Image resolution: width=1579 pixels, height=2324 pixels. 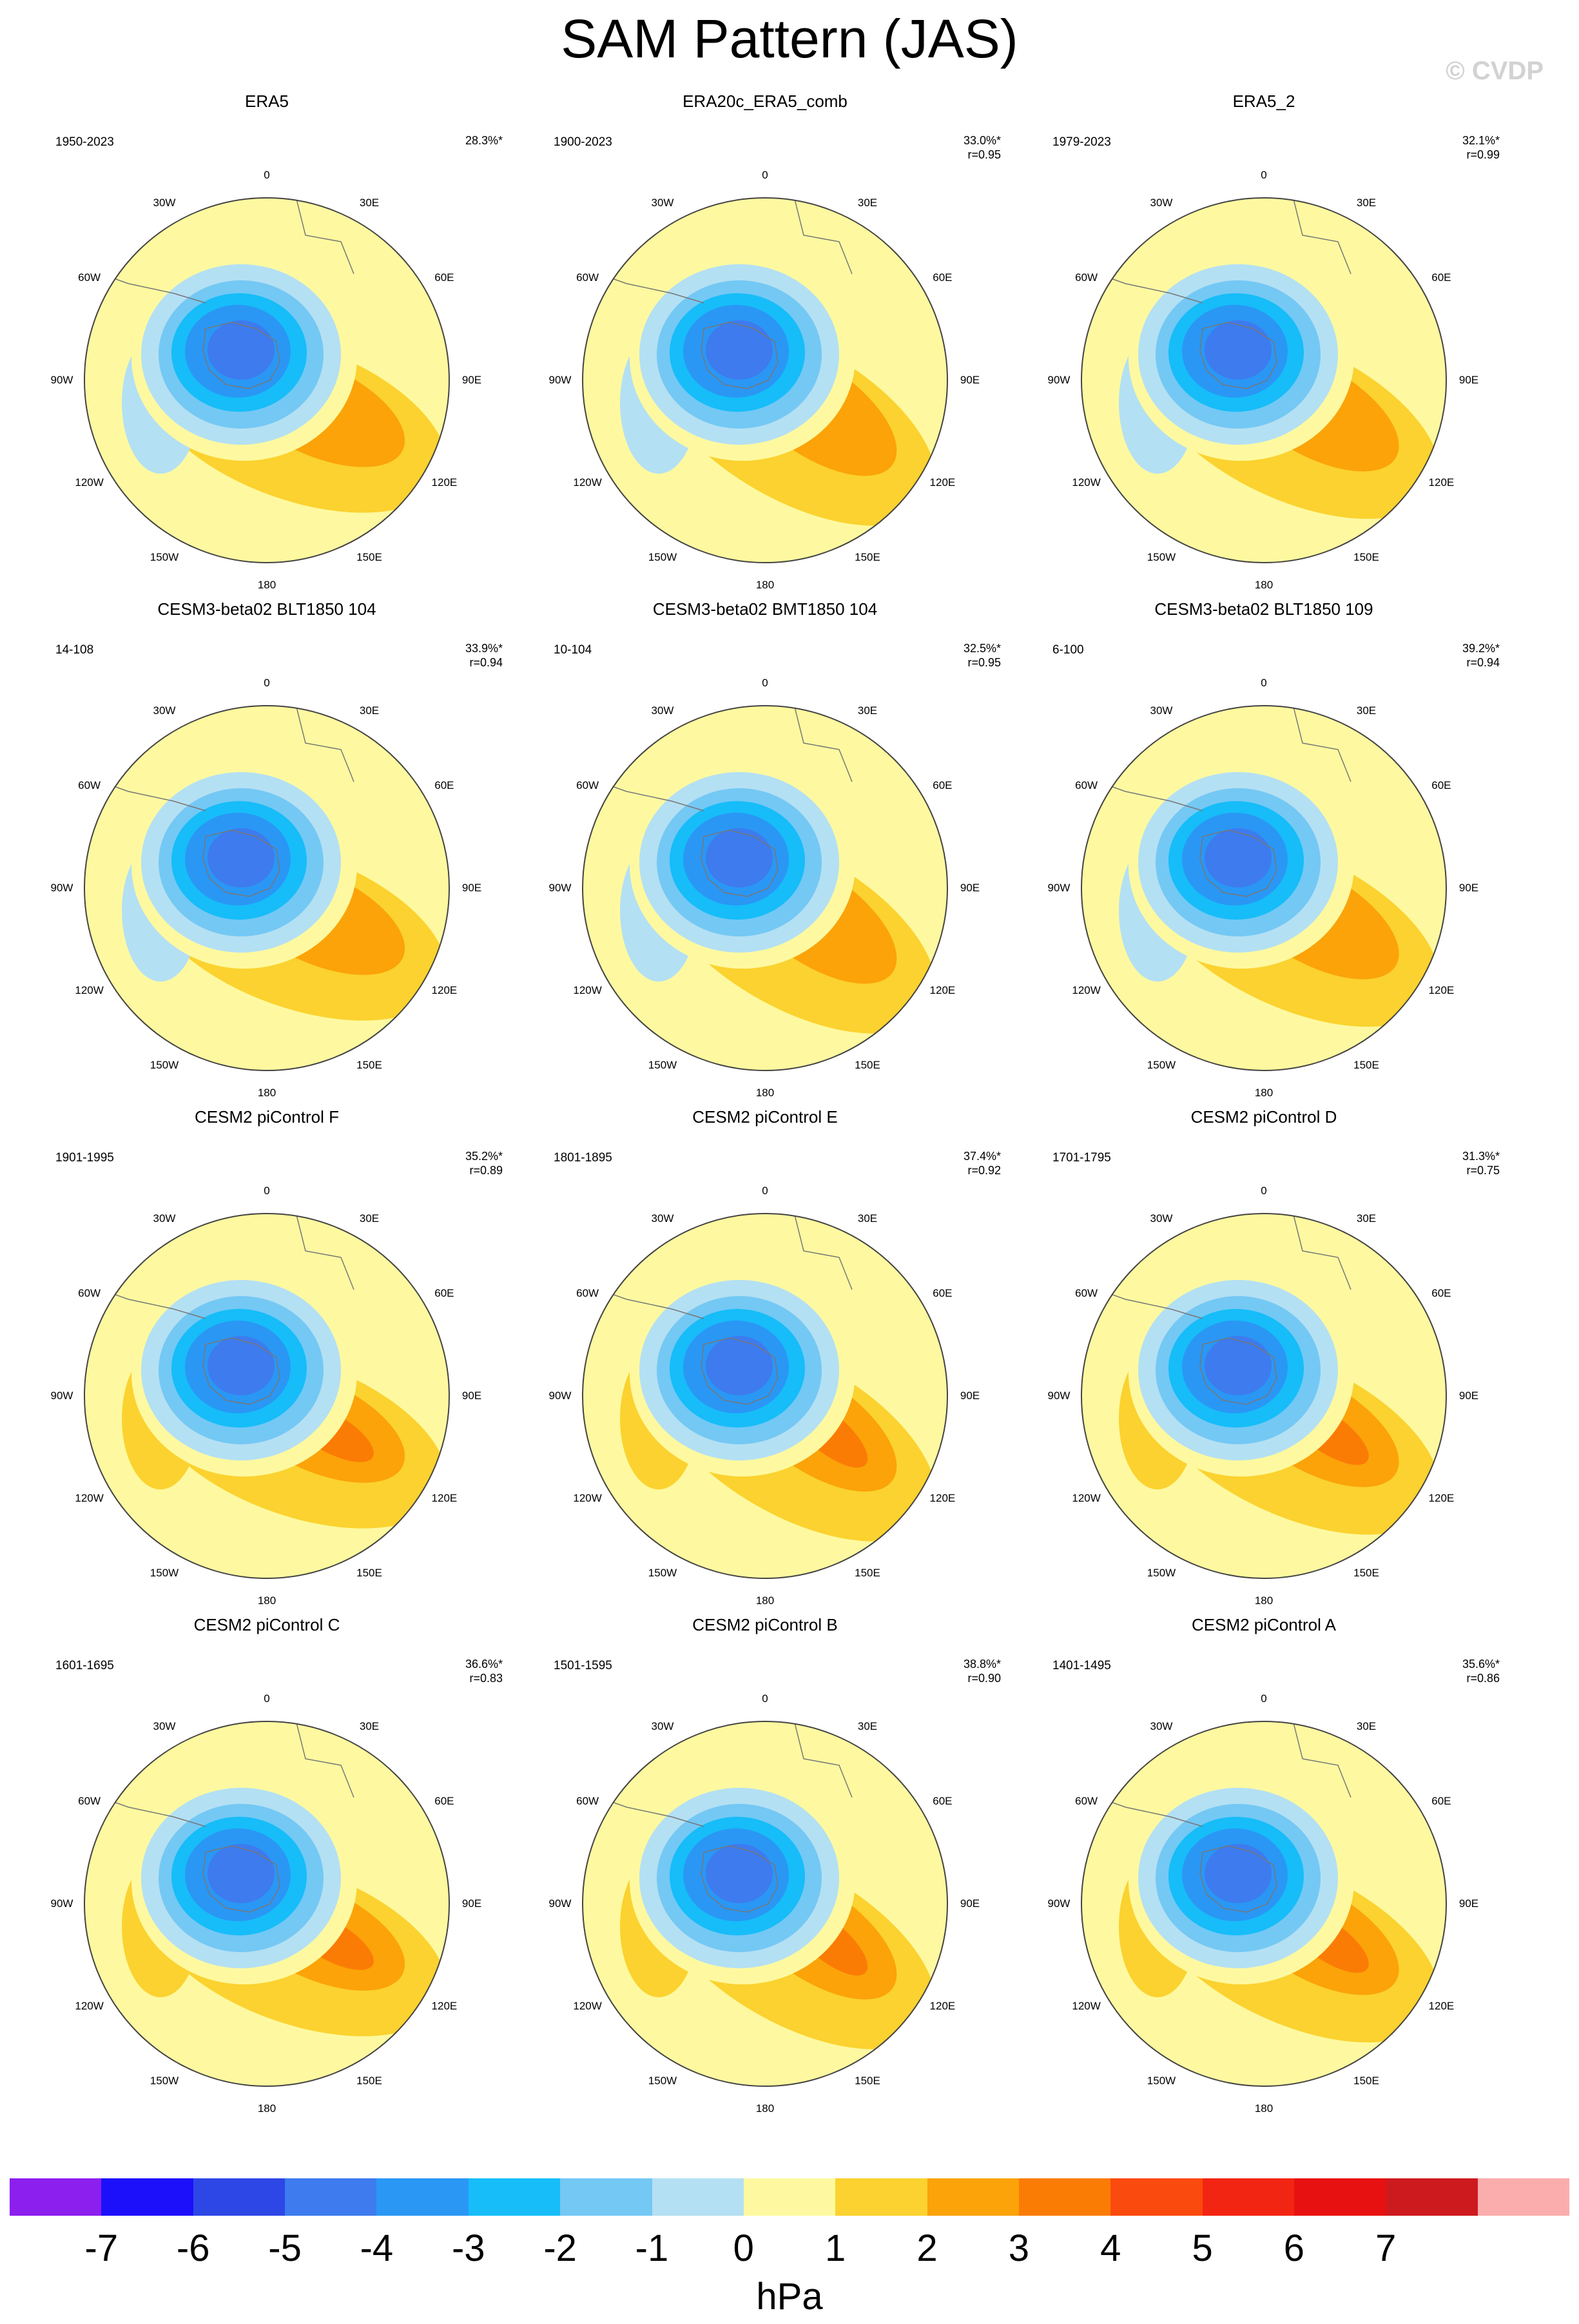 What do you see at coordinates (765, 1117) in the screenshot?
I see `panel-title: CESM2 piControl E` at bounding box center [765, 1117].